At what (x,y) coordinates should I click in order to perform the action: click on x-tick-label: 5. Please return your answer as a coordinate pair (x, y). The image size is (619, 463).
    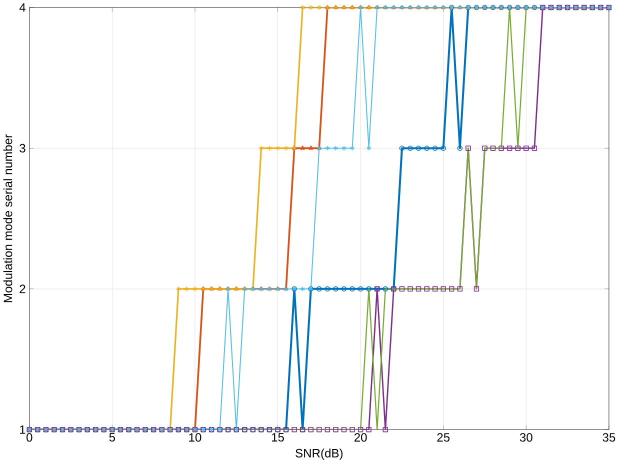
    Looking at the image, I should click on (112, 437).